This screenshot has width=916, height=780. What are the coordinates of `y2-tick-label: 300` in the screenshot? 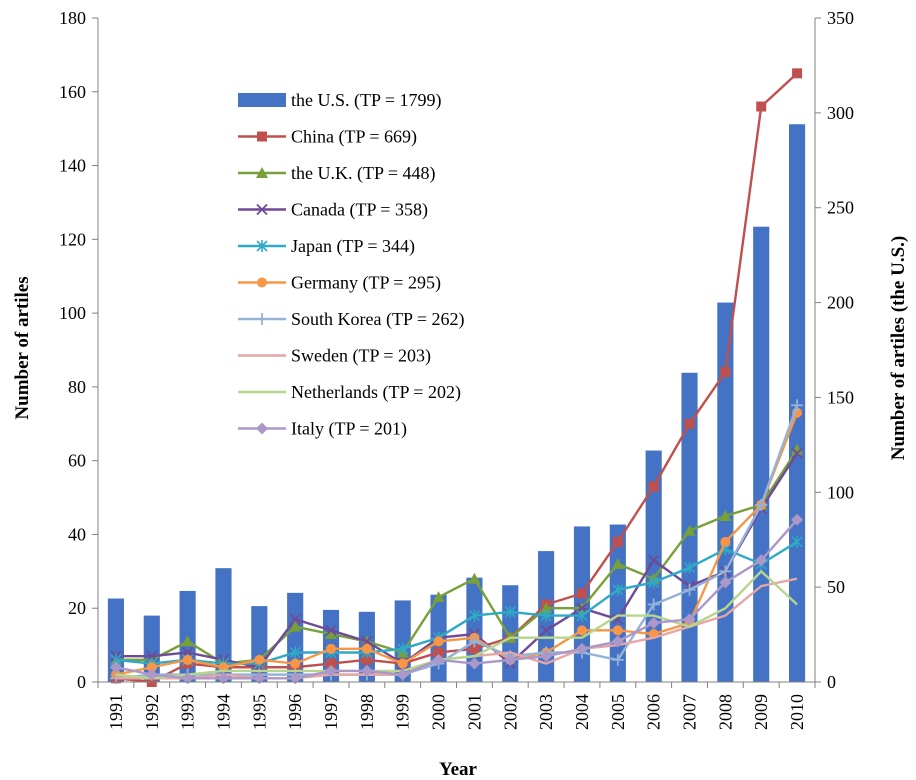 It's located at (840, 113).